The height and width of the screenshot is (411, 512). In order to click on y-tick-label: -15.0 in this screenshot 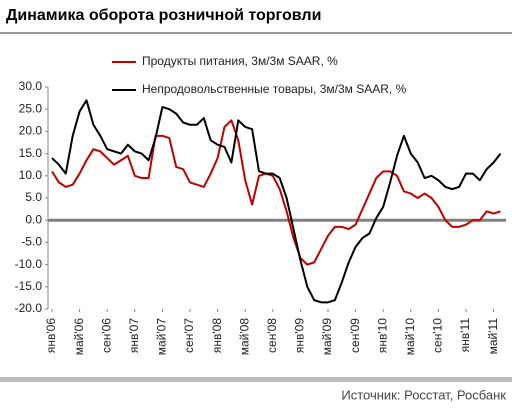, I will do `click(29, 286)`.